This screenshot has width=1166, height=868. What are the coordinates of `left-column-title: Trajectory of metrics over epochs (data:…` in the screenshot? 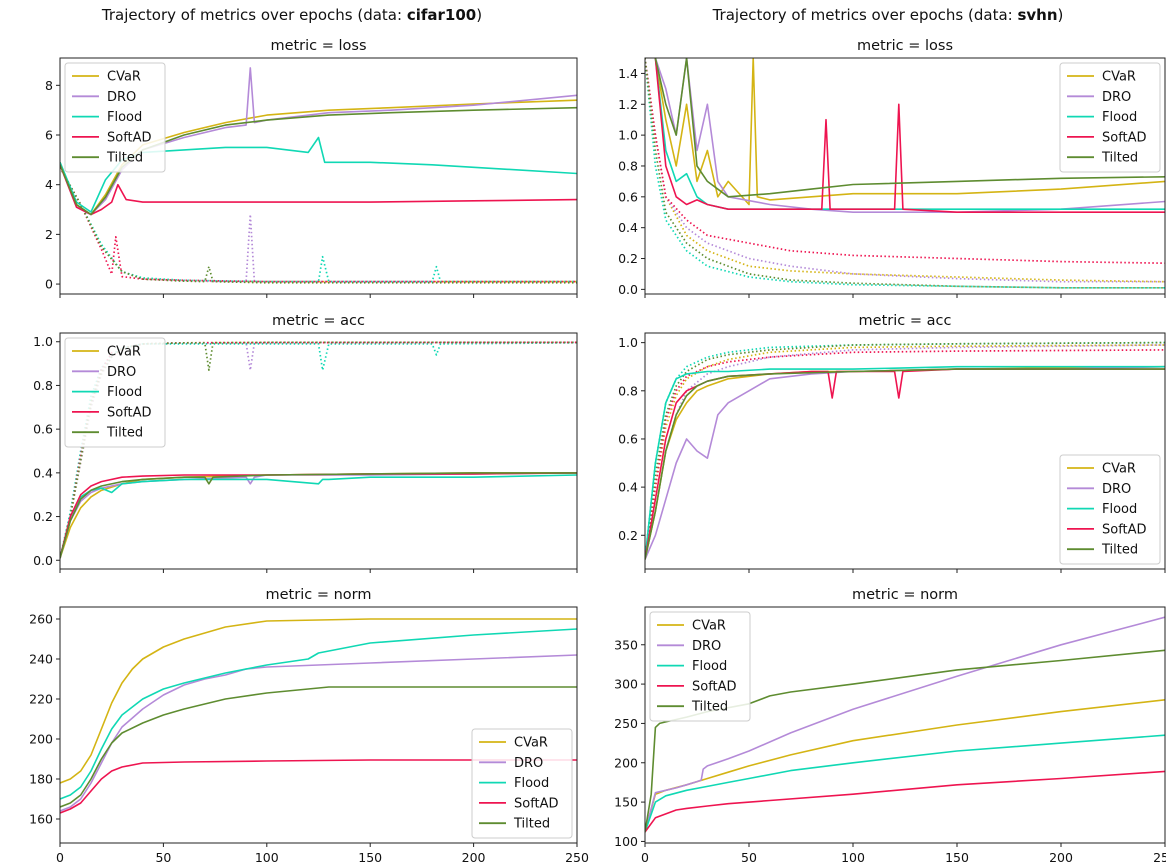 It's located at (291, 15).